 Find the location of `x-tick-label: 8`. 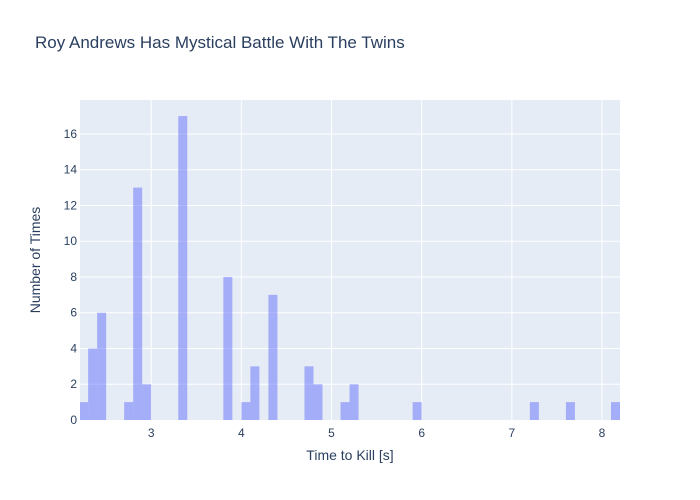

x-tick-label: 8 is located at coordinates (602, 433).